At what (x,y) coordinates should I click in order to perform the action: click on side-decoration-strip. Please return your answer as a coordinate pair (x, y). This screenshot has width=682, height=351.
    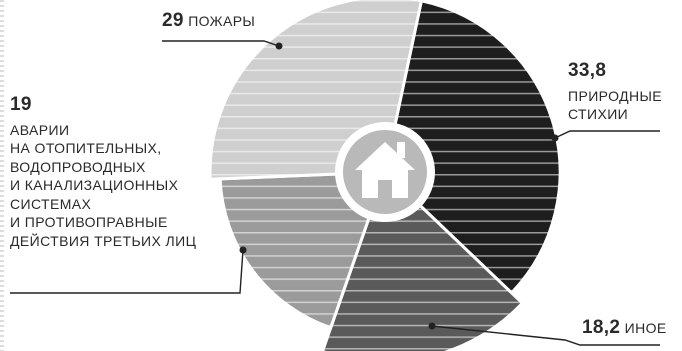
    Looking at the image, I should click on (2, 175).